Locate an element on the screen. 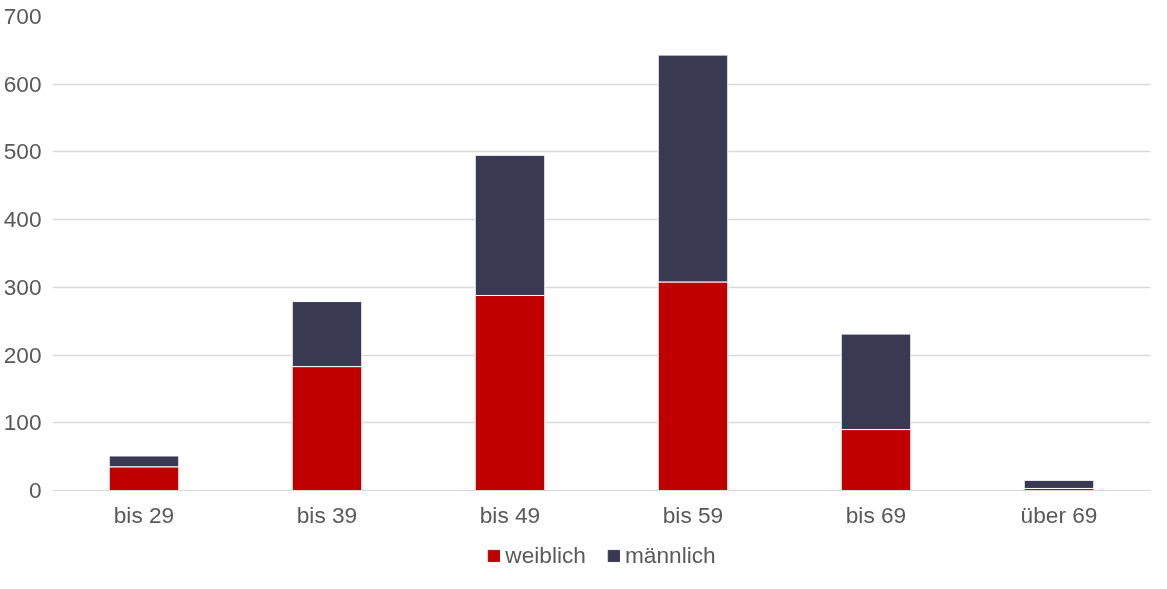 The image size is (1167, 589). x-tick-label: bis 59 is located at coordinates (693, 514).